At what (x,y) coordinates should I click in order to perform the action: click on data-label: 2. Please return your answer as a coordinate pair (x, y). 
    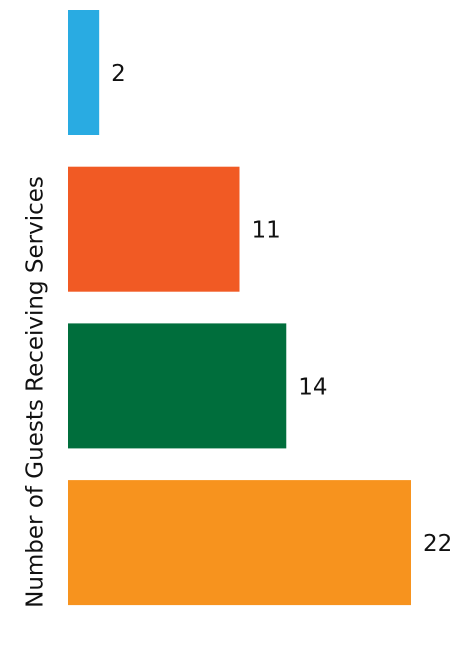
    Looking at the image, I should click on (118, 74).